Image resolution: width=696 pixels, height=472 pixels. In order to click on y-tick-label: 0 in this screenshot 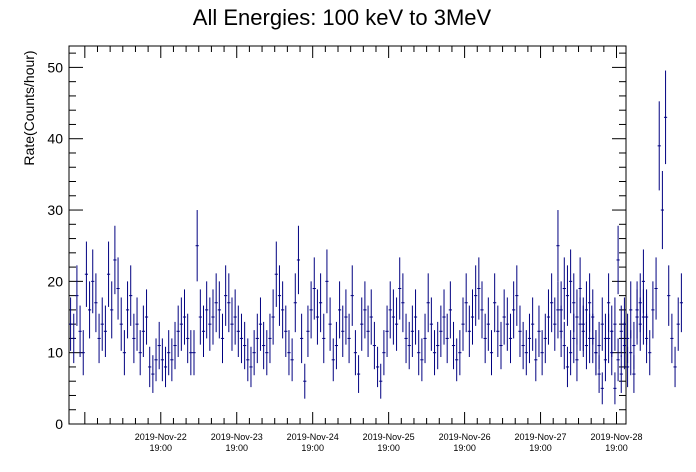, I will do `click(59, 424)`.